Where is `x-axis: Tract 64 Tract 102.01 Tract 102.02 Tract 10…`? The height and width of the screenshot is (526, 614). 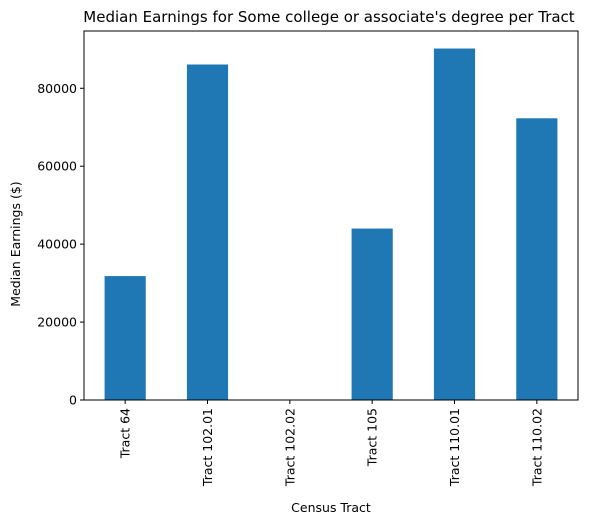
x-axis: Tract 64 Tract 102.01 Tract 102.02 Tract 10… is located at coordinates (331, 443).